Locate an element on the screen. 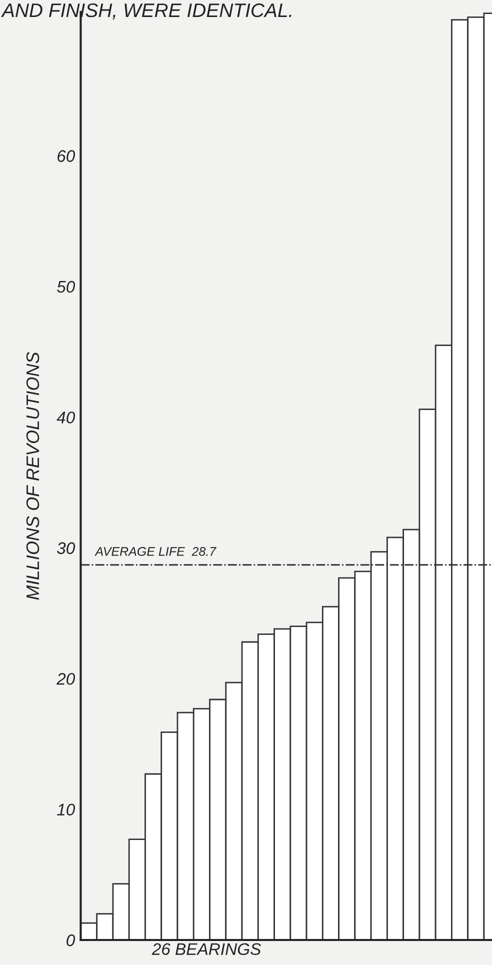 Image resolution: width=492 pixels, height=965 pixels. x-axis-title: 26 BEARINGS is located at coordinates (206, 949).